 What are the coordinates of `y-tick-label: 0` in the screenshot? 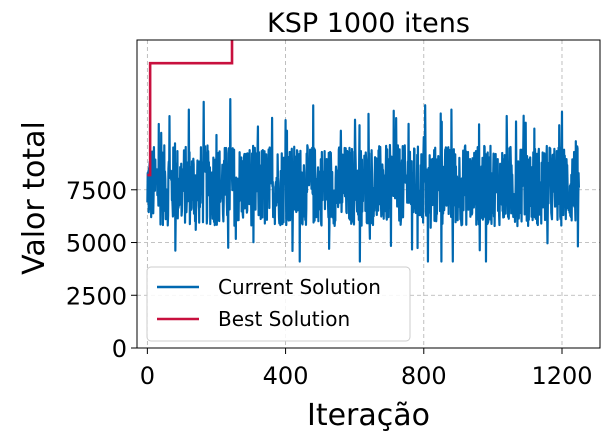 It's located at (119, 349).